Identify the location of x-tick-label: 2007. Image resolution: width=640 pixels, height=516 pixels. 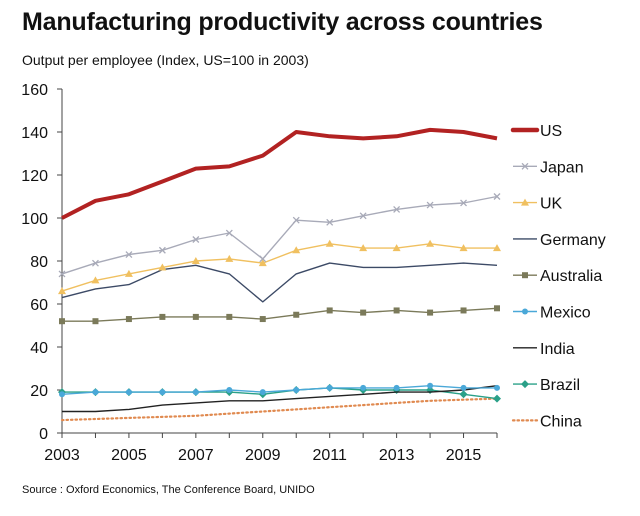
(196, 455).